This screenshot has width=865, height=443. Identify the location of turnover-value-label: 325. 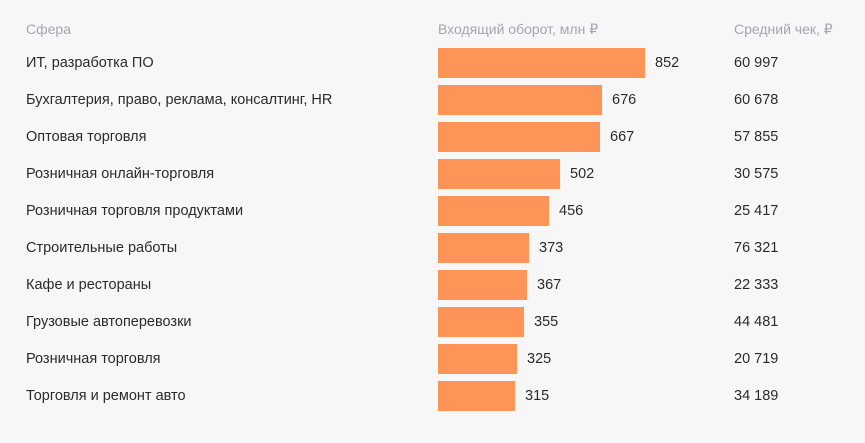
(539, 359).